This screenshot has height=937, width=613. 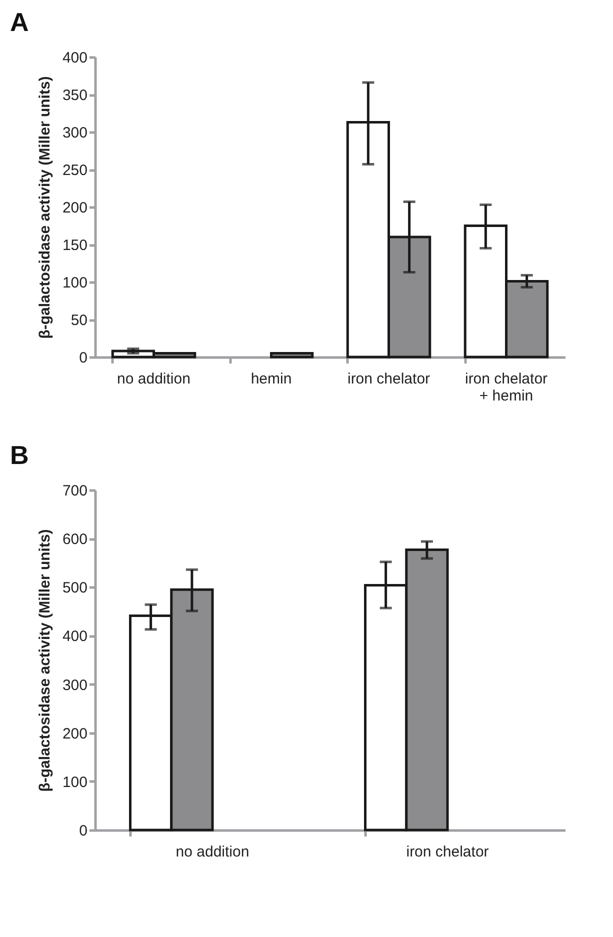 I want to click on y-tick-label: 150, so click(x=75, y=245).